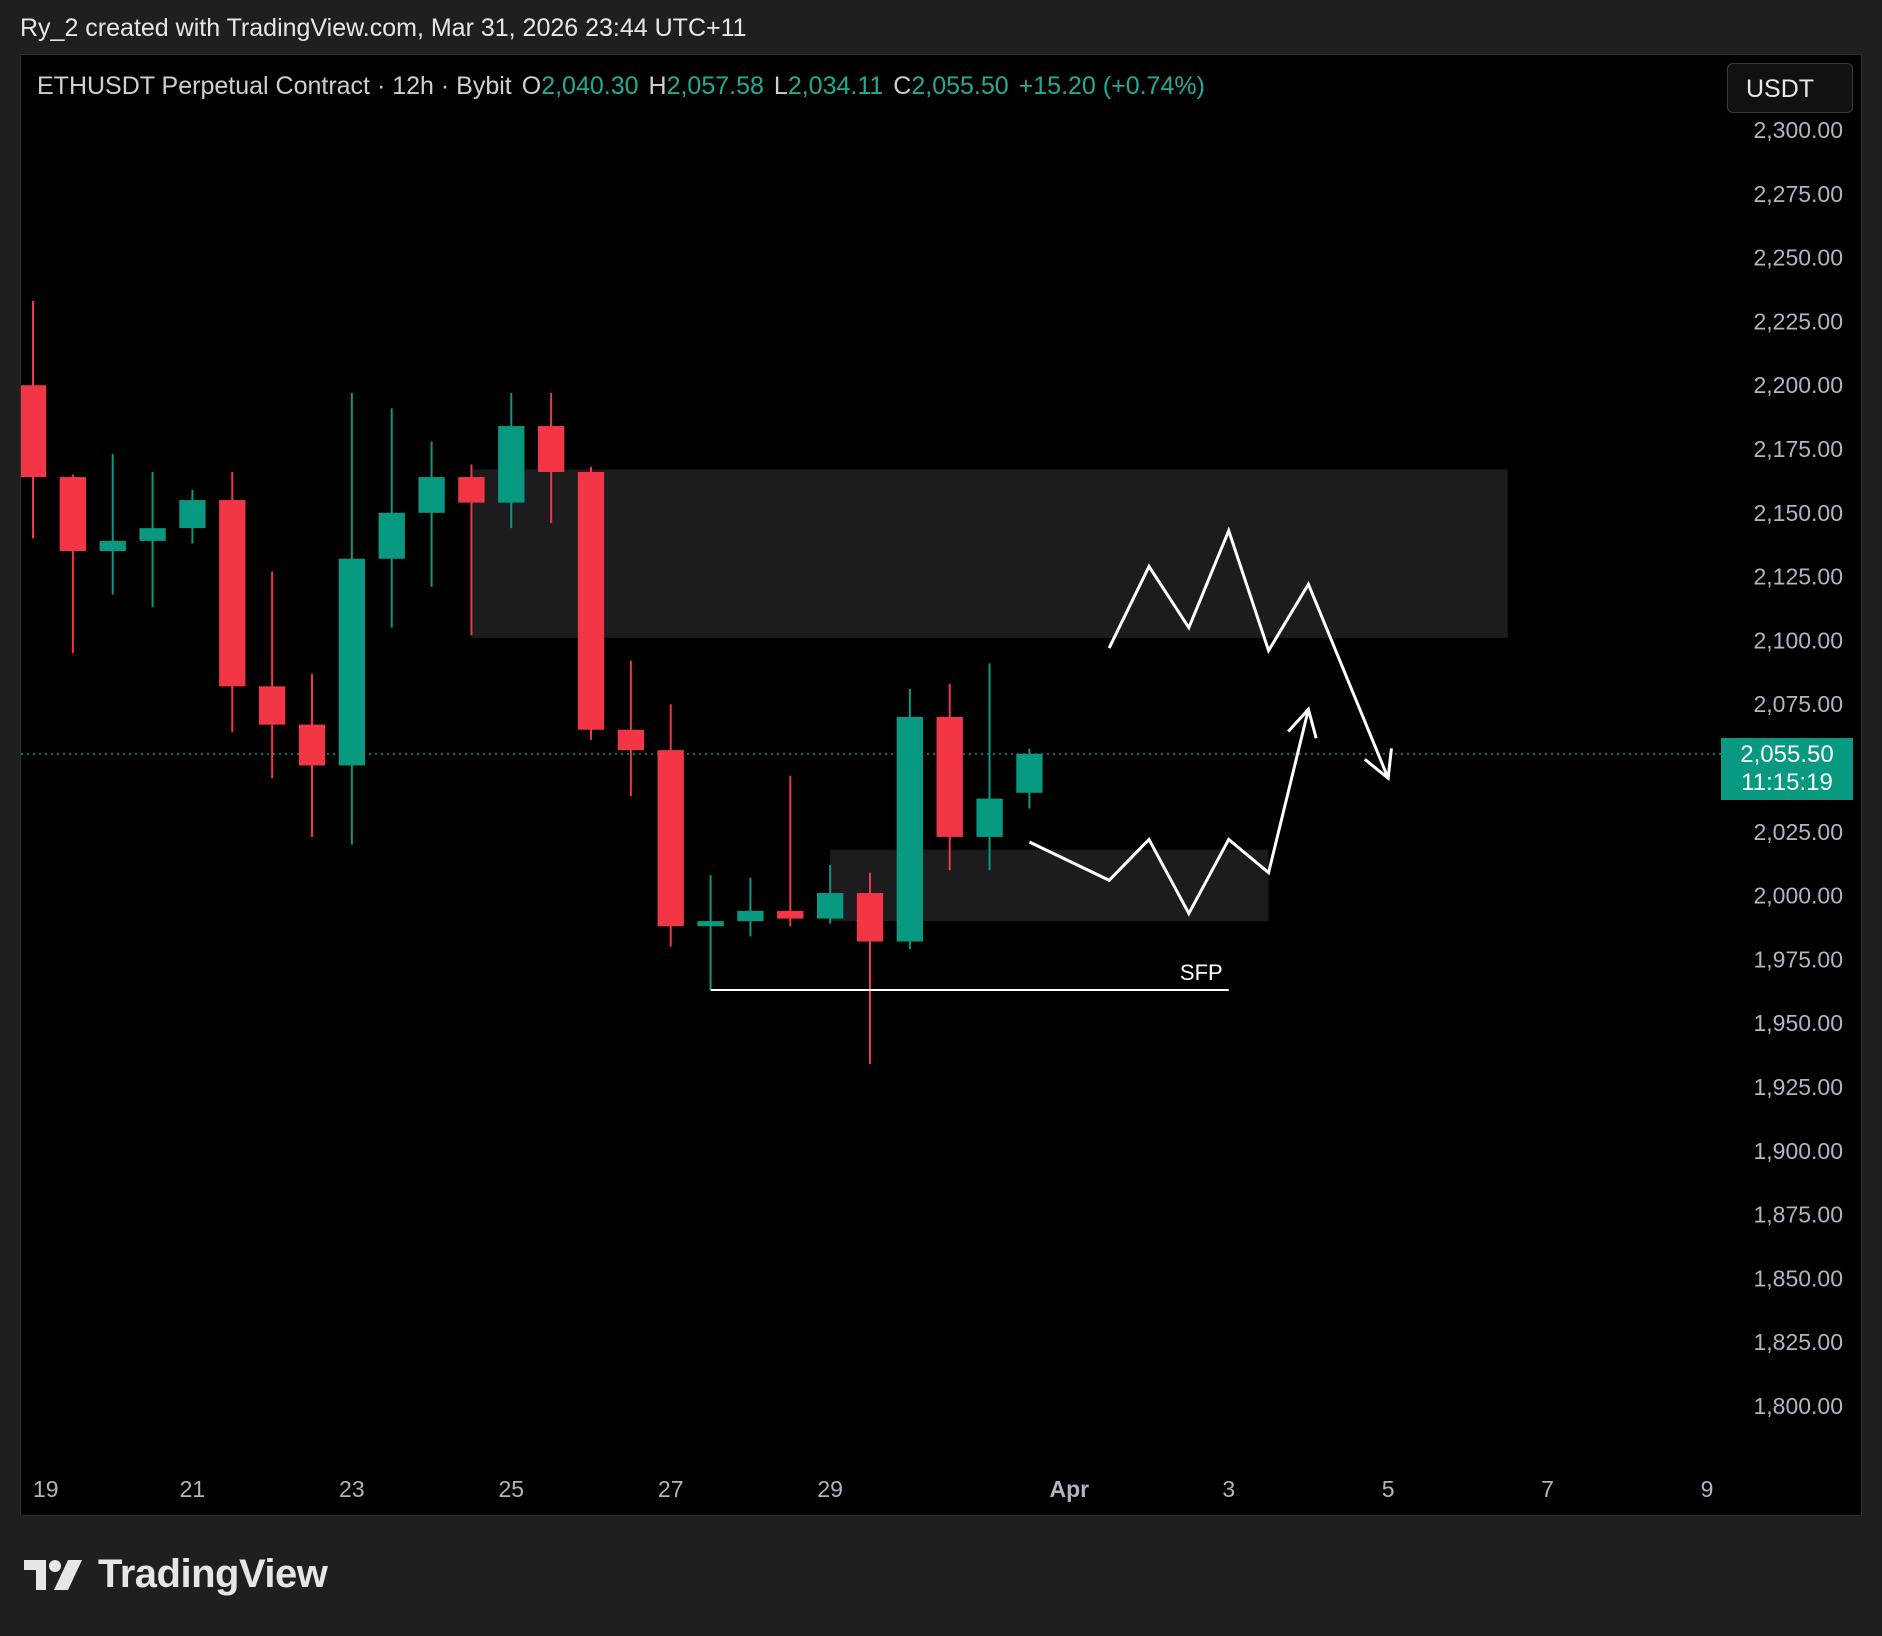  I want to click on y-tick-label: 1,825.00, so click(1798, 1342).